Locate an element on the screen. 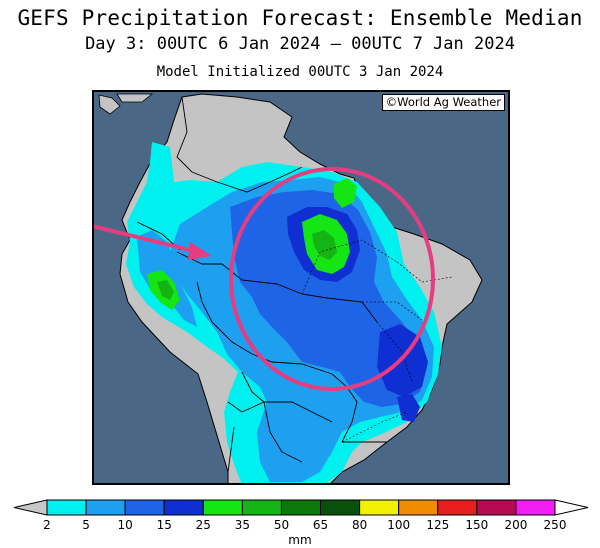 The image size is (600, 548). annotation-arrow is located at coordinates (147, 239).